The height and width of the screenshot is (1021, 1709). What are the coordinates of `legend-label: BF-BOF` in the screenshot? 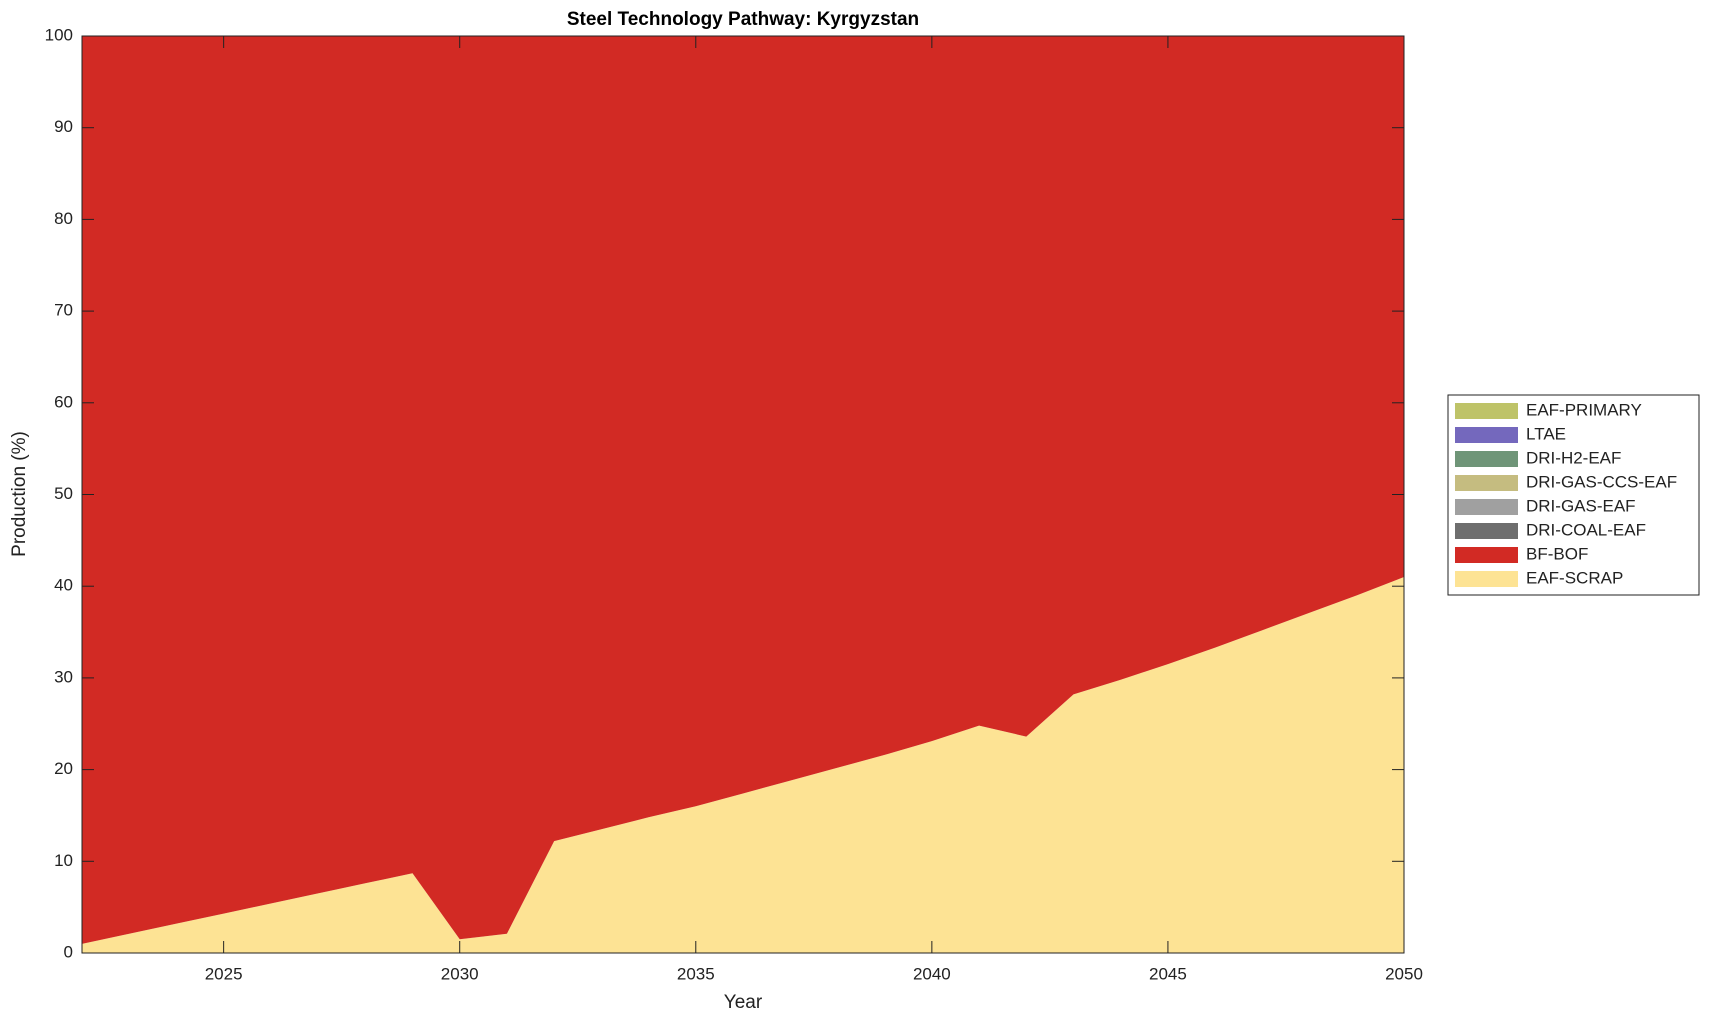 It's located at (1557, 553).